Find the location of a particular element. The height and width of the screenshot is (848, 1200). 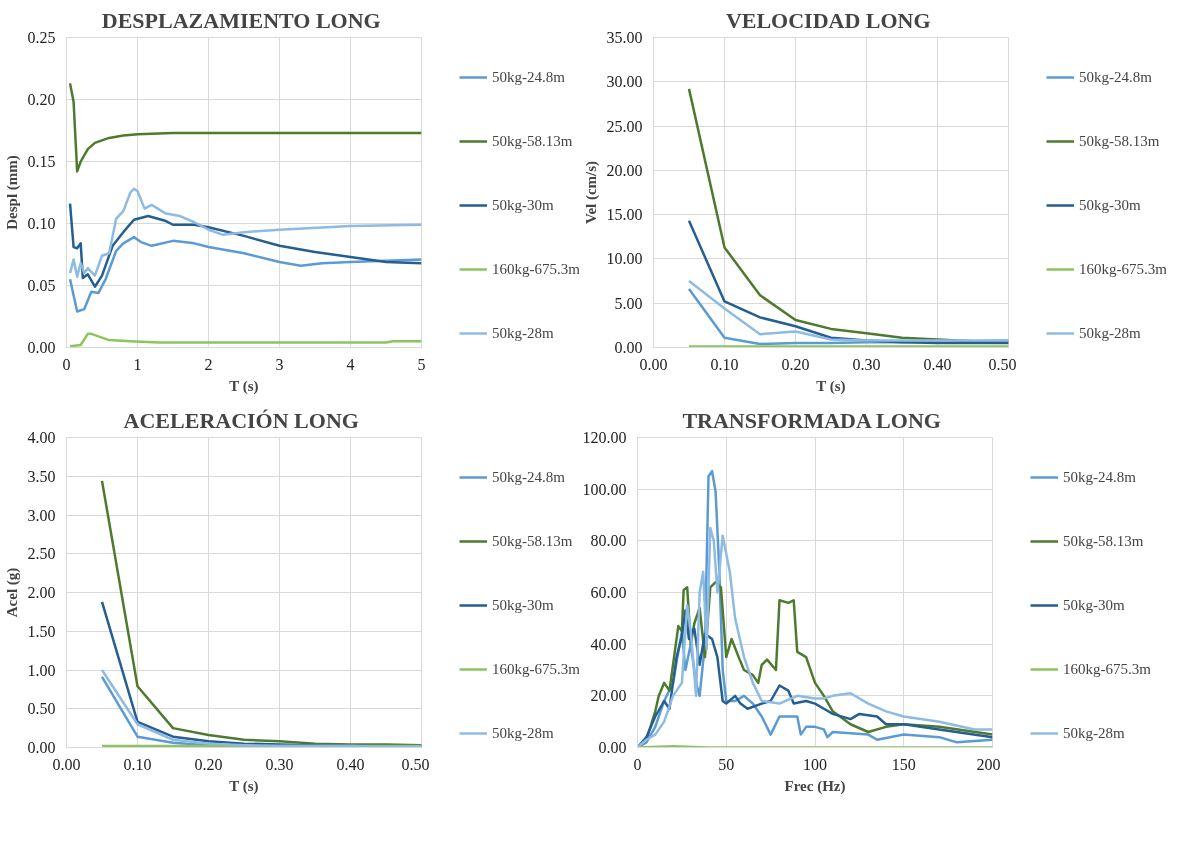

y-axis-title: Vel (cm/s) is located at coordinates (591, 192).